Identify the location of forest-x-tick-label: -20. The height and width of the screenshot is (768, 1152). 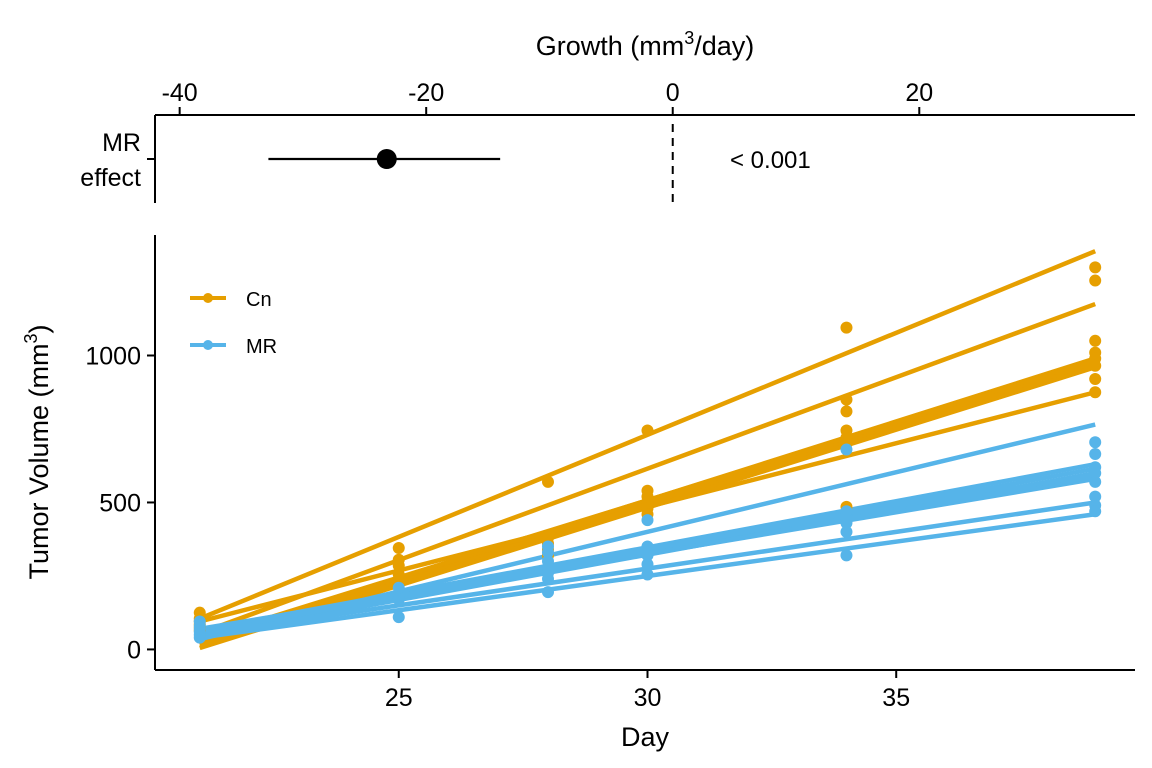
(426, 93).